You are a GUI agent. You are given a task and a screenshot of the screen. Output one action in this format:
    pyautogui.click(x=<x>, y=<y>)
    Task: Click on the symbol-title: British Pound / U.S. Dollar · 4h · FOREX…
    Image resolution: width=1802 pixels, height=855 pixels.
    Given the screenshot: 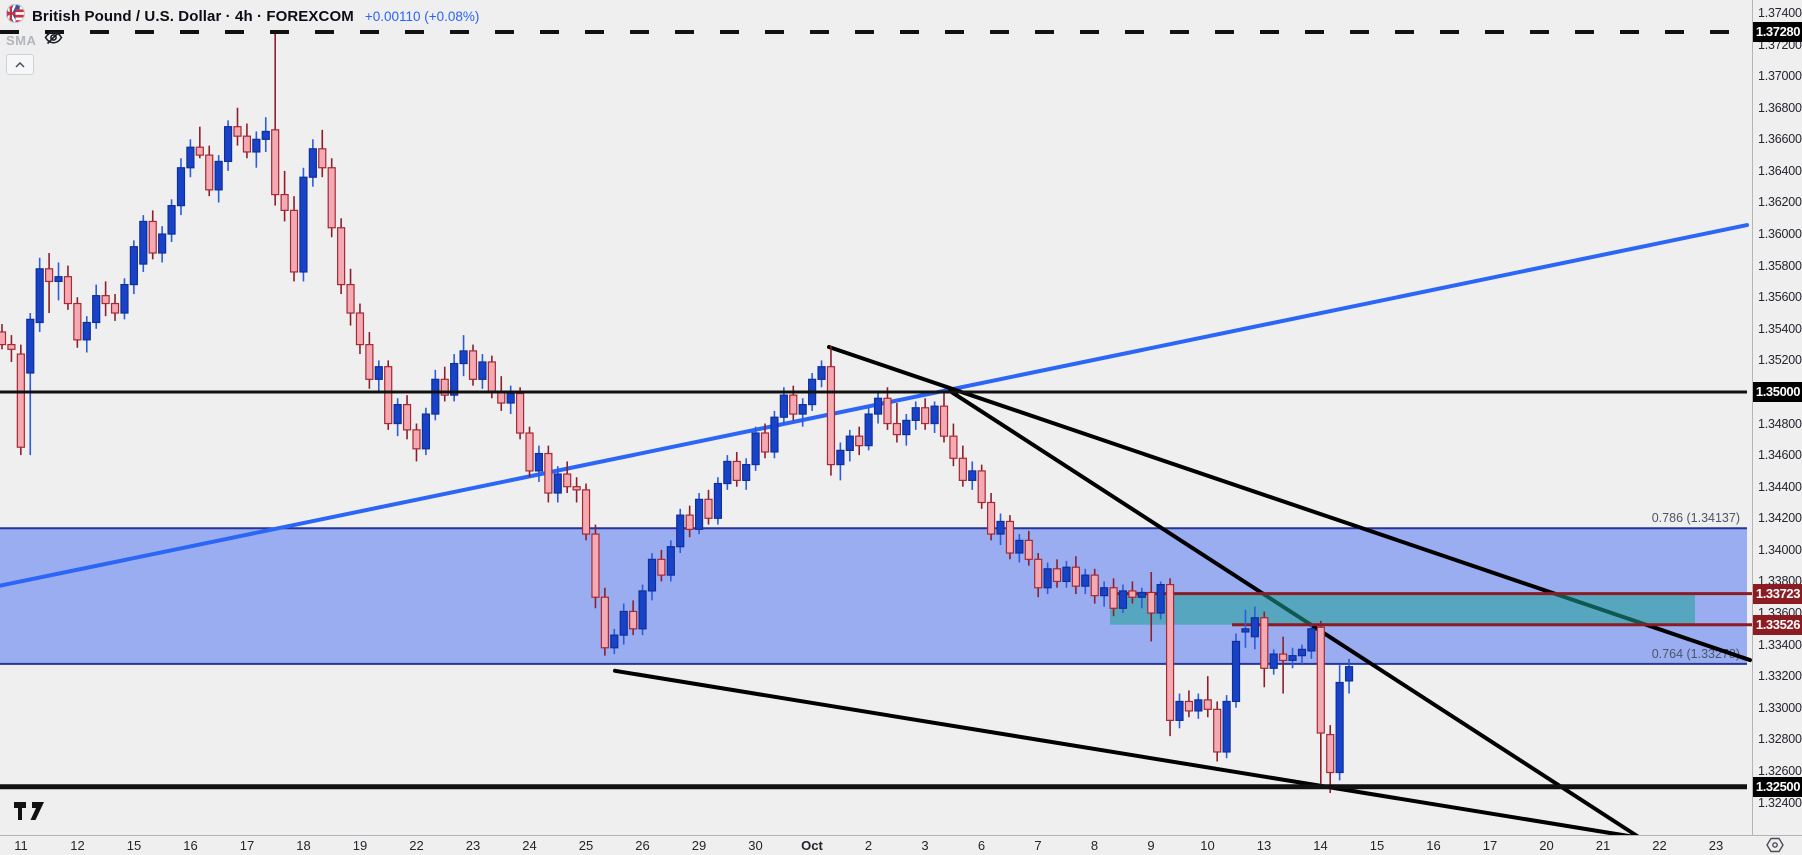 What is the action you would take?
    pyautogui.click(x=193, y=16)
    